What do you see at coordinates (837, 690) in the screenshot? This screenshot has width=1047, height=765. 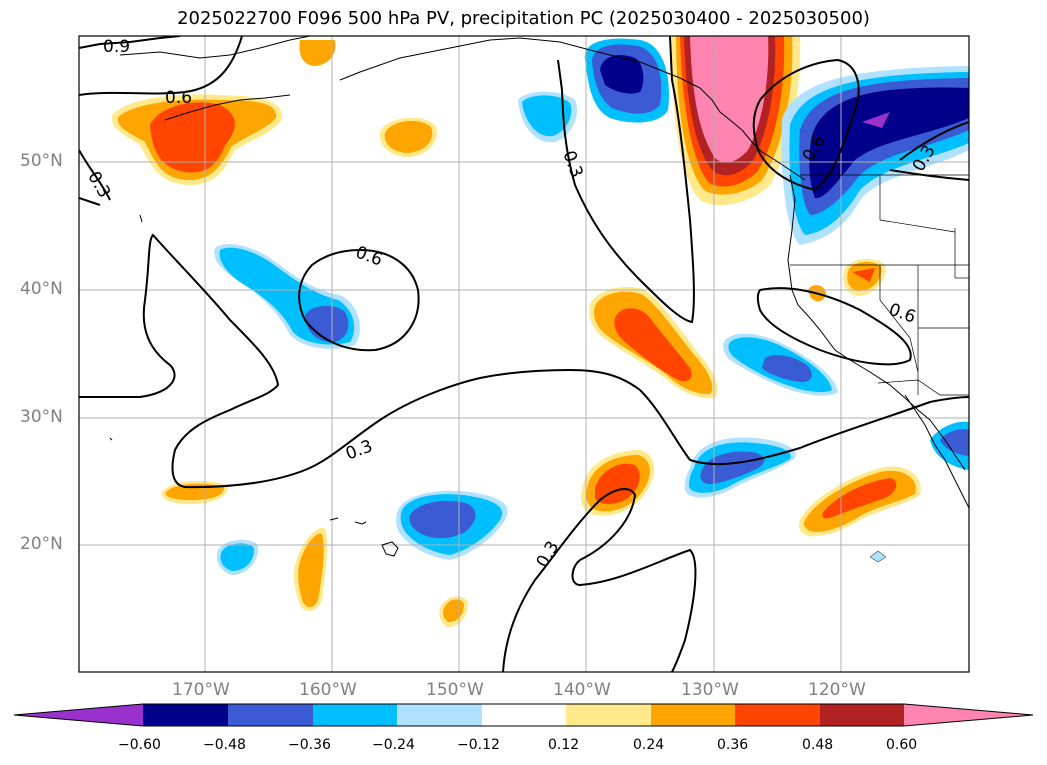 I see `lon-label: 120°W` at bounding box center [837, 690].